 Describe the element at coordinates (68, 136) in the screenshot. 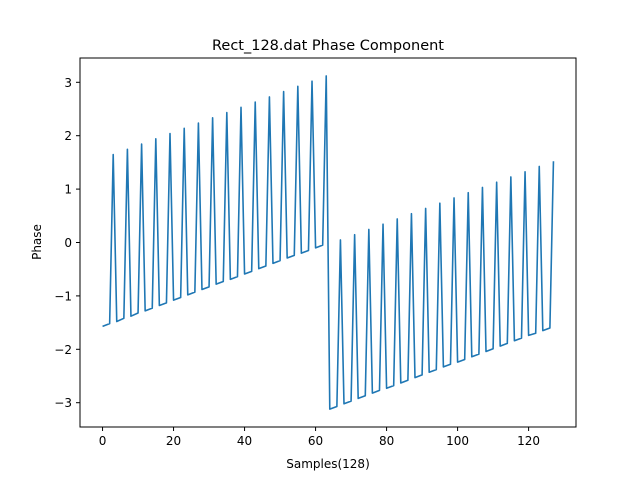

I see `y-tick-label: 2` at that location.